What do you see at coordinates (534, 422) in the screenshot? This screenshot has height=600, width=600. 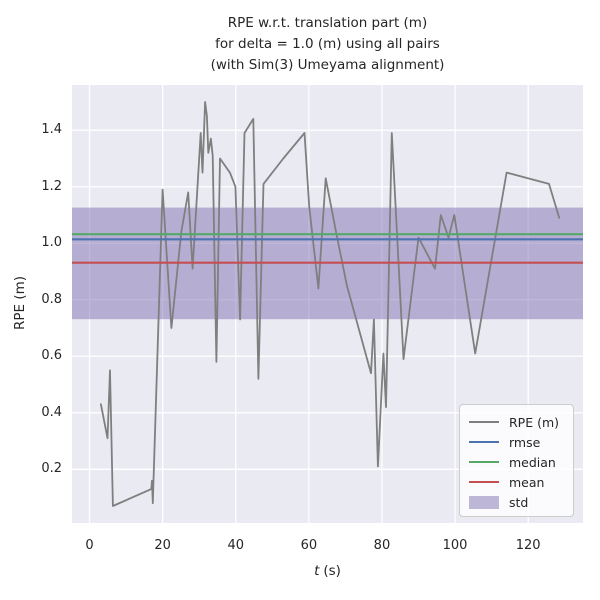 I see `legend-label: RPE (m)` at bounding box center [534, 422].